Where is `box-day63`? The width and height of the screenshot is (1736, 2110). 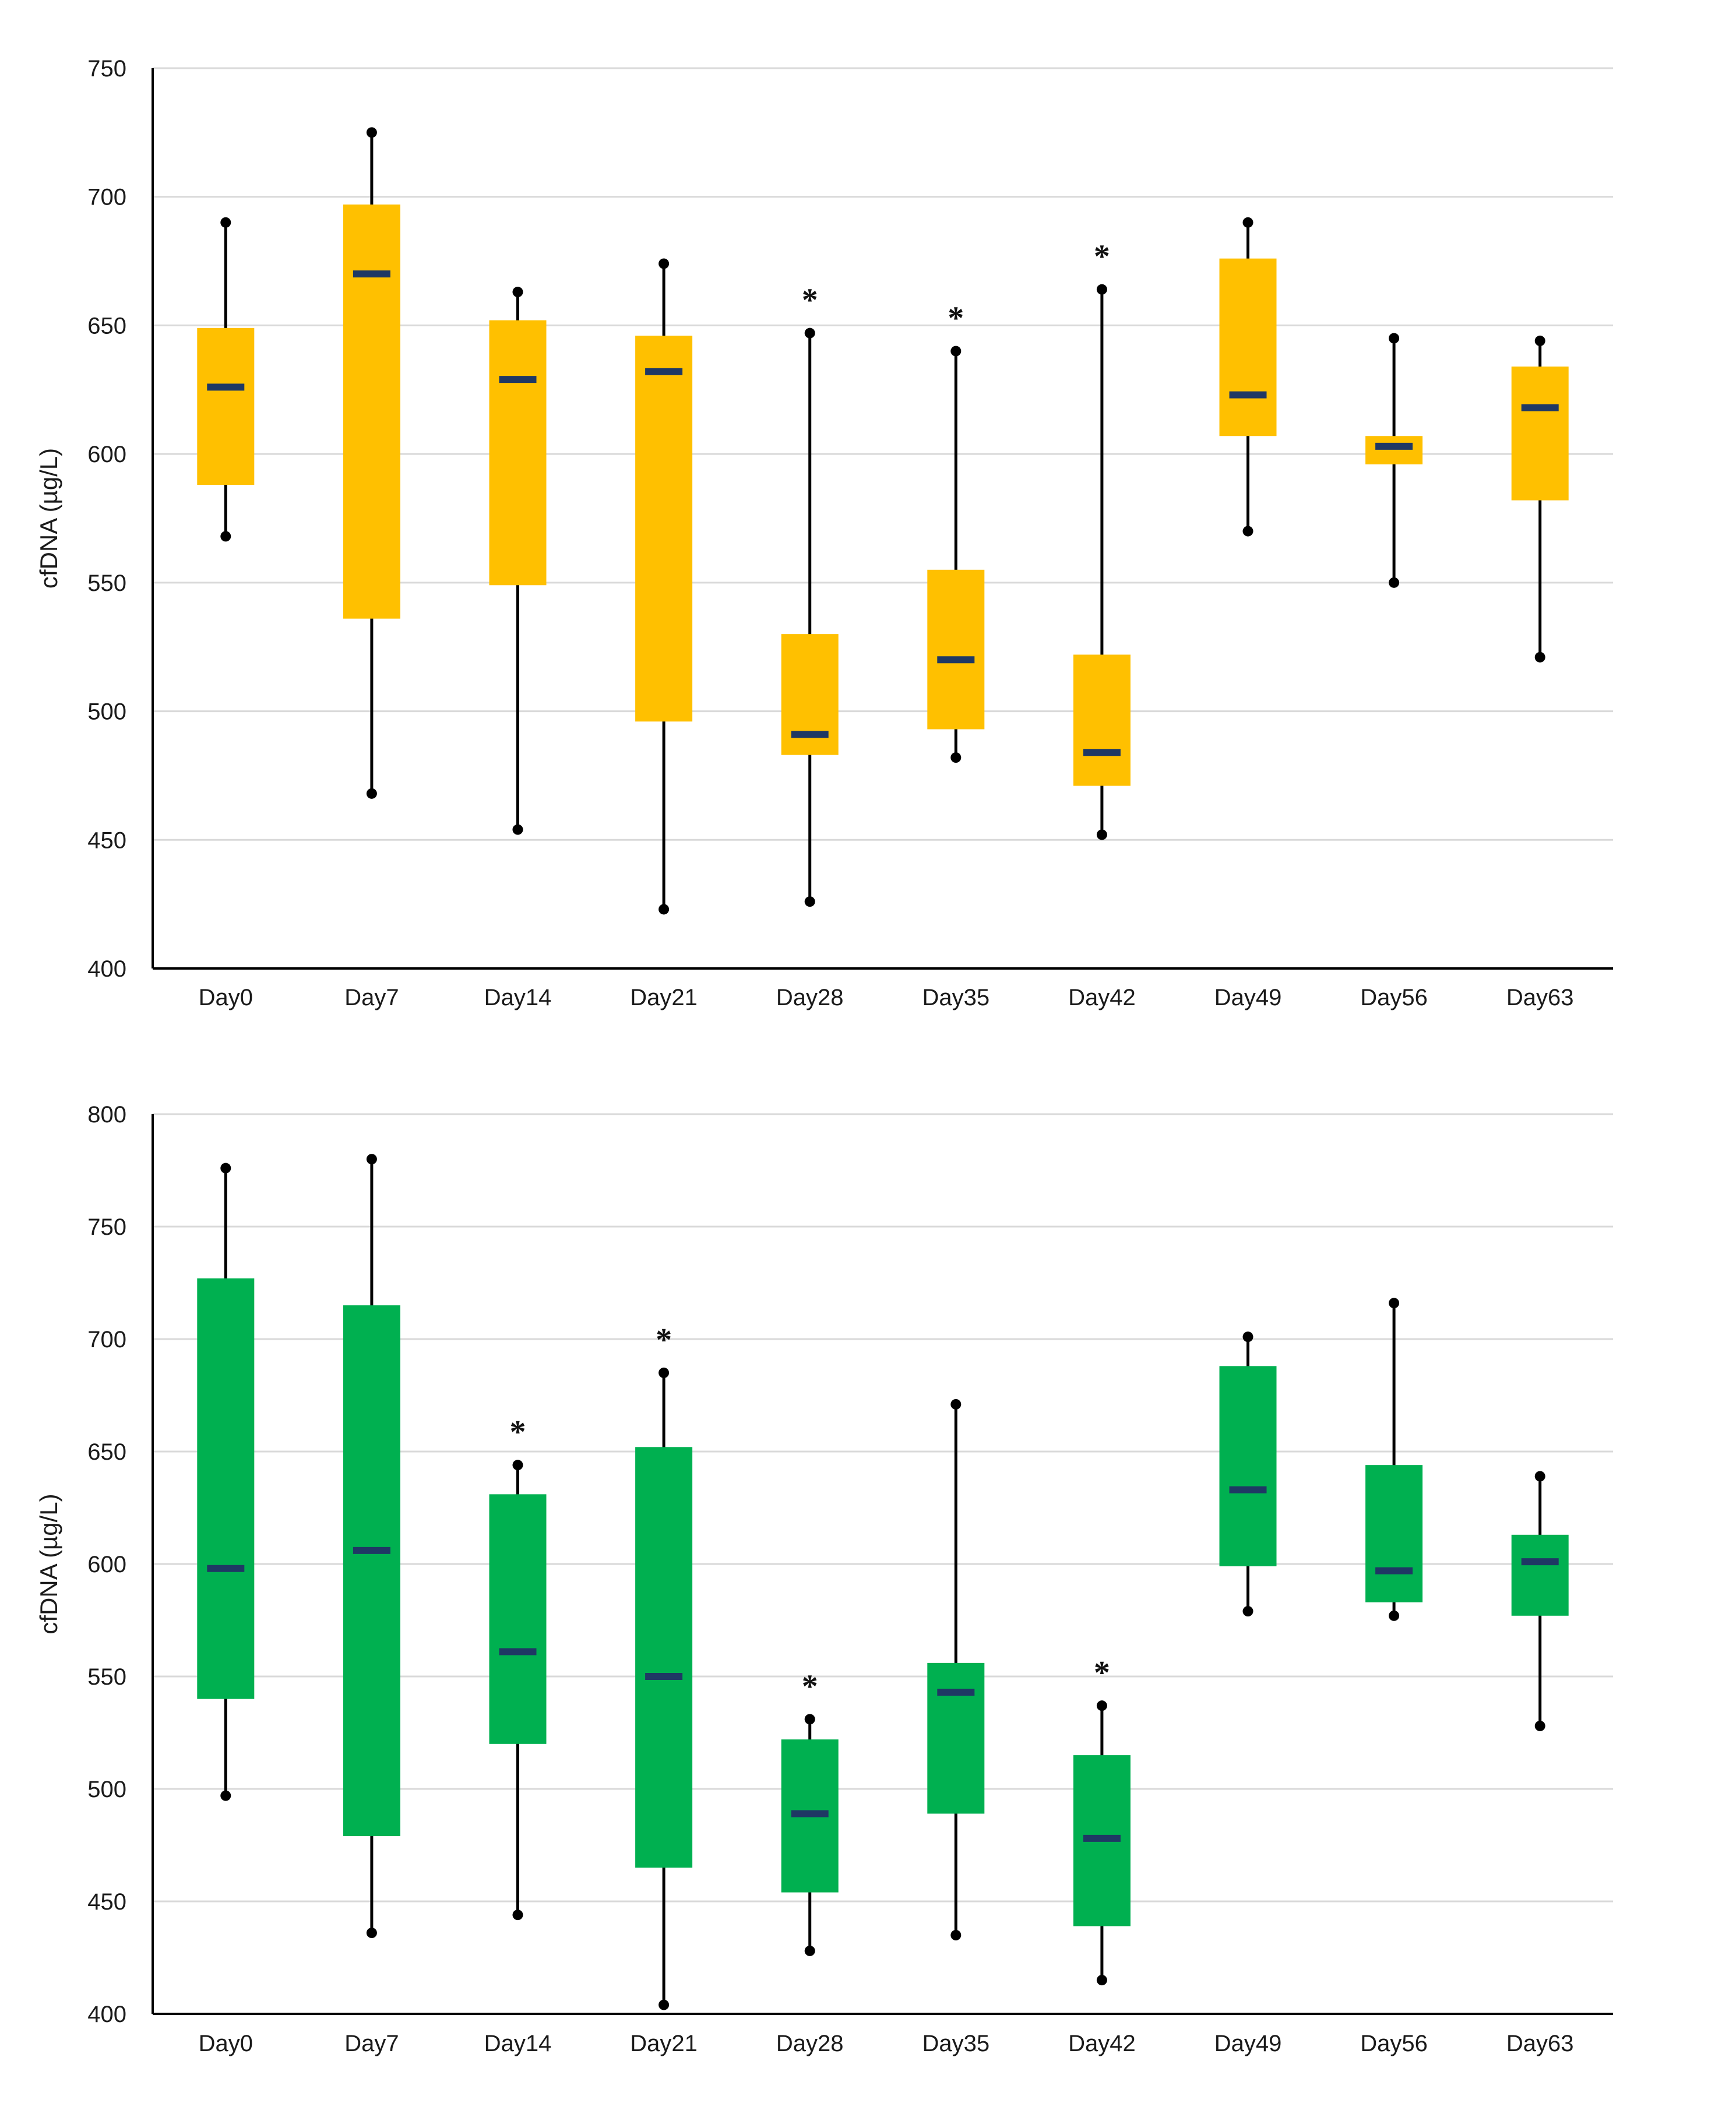
box-day63 is located at coordinates (1540, 499).